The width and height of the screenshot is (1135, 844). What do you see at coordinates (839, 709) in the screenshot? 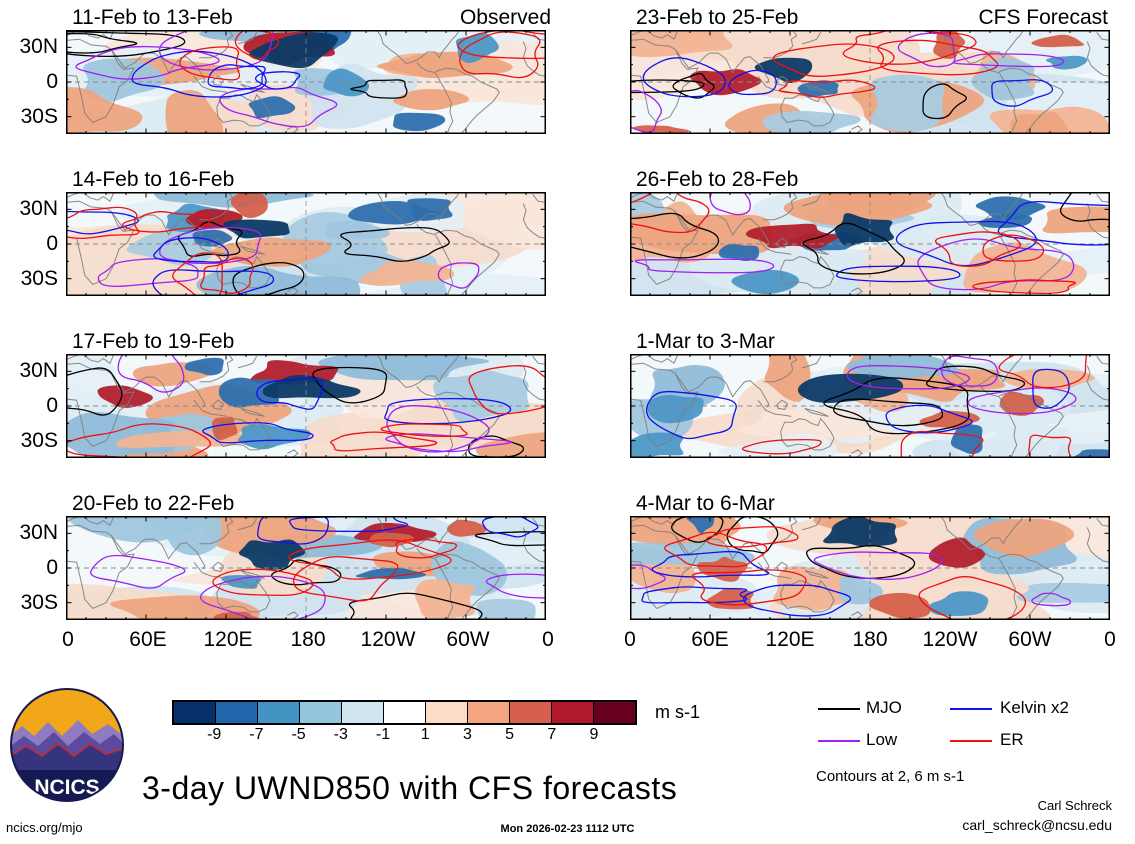
I see `legend-line-mjo` at bounding box center [839, 709].